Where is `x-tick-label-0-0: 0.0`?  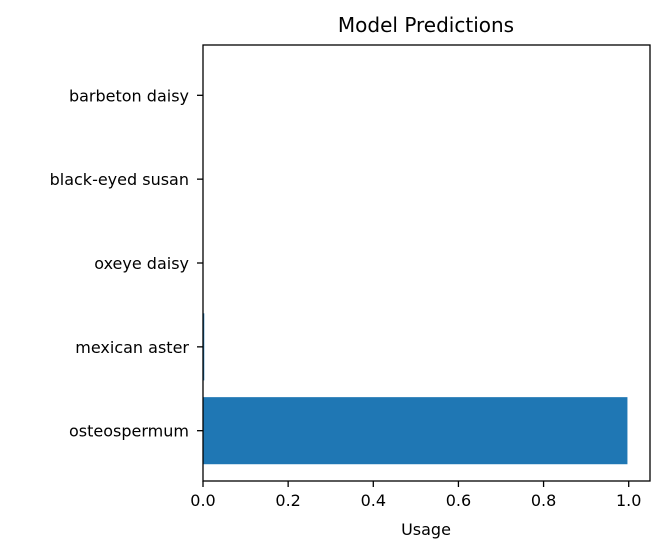
x-tick-label-0-0: 0.0 is located at coordinates (202, 500).